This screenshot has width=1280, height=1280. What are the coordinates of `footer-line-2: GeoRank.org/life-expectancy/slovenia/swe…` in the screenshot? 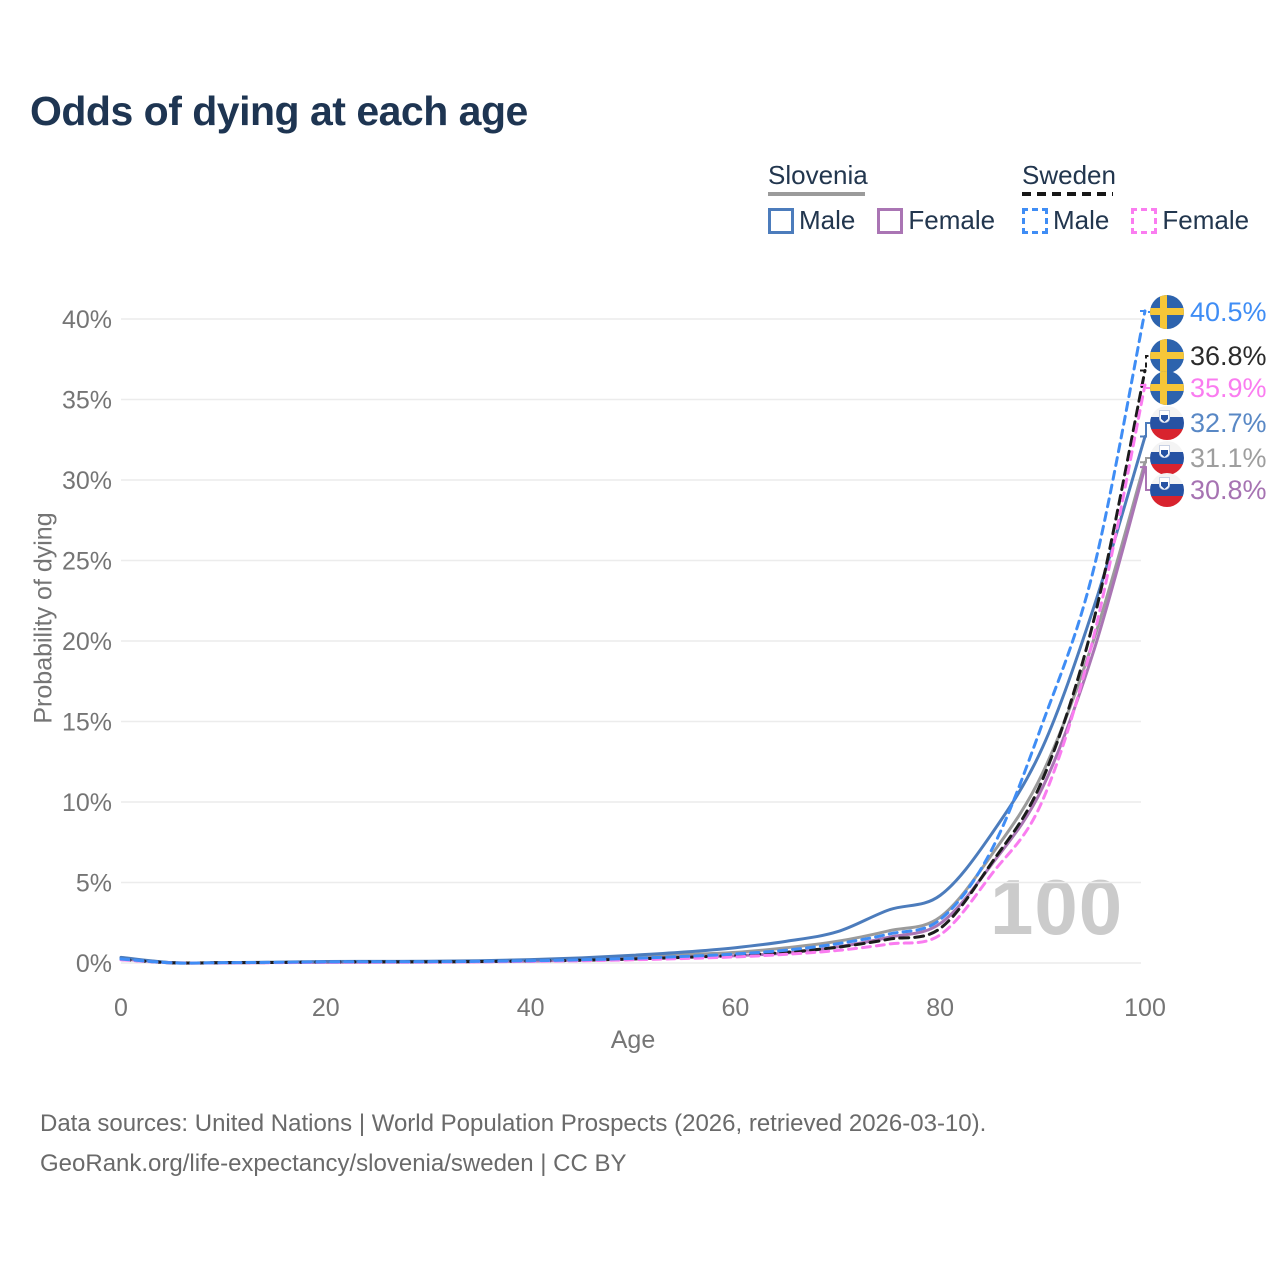 It's located at (333, 1163).